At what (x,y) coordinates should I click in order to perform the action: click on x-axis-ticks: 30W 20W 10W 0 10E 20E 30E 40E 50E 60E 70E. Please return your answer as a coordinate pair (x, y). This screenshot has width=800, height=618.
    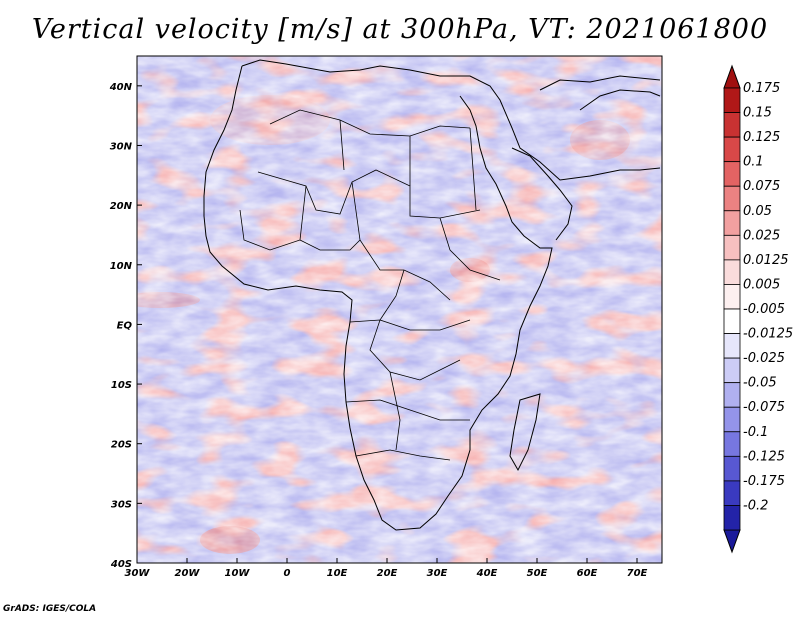
    Looking at the image, I should click on (386, 568).